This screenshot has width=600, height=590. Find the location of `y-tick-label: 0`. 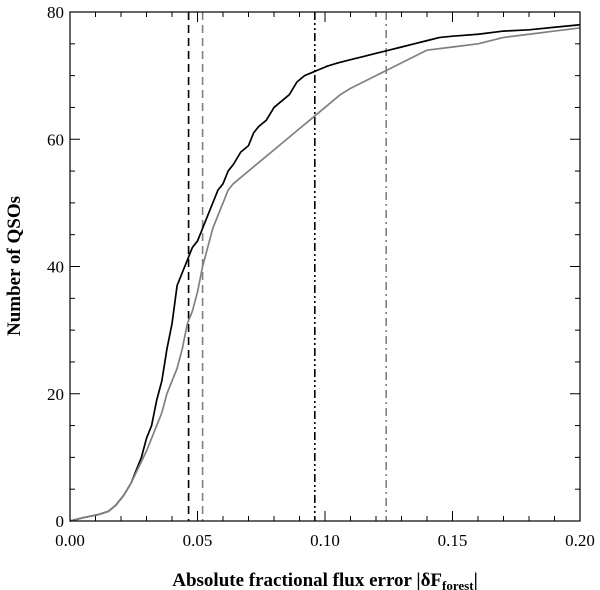

y-tick-label: 0 is located at coordinates (60, 521).